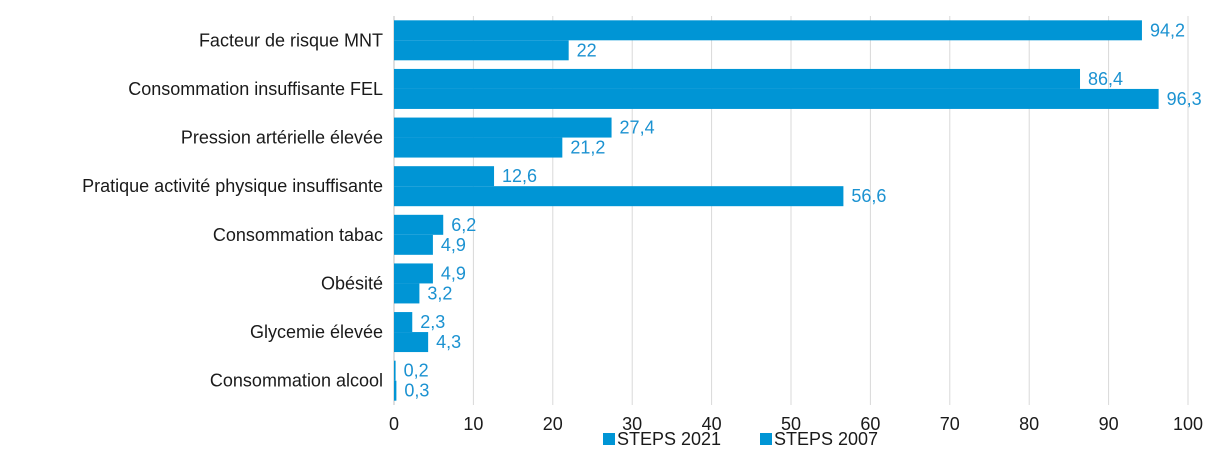  What do you see at coordinates (439, 293) in the screenshot?
I see `data-label: 3,2` at bounding box center [439, 293].